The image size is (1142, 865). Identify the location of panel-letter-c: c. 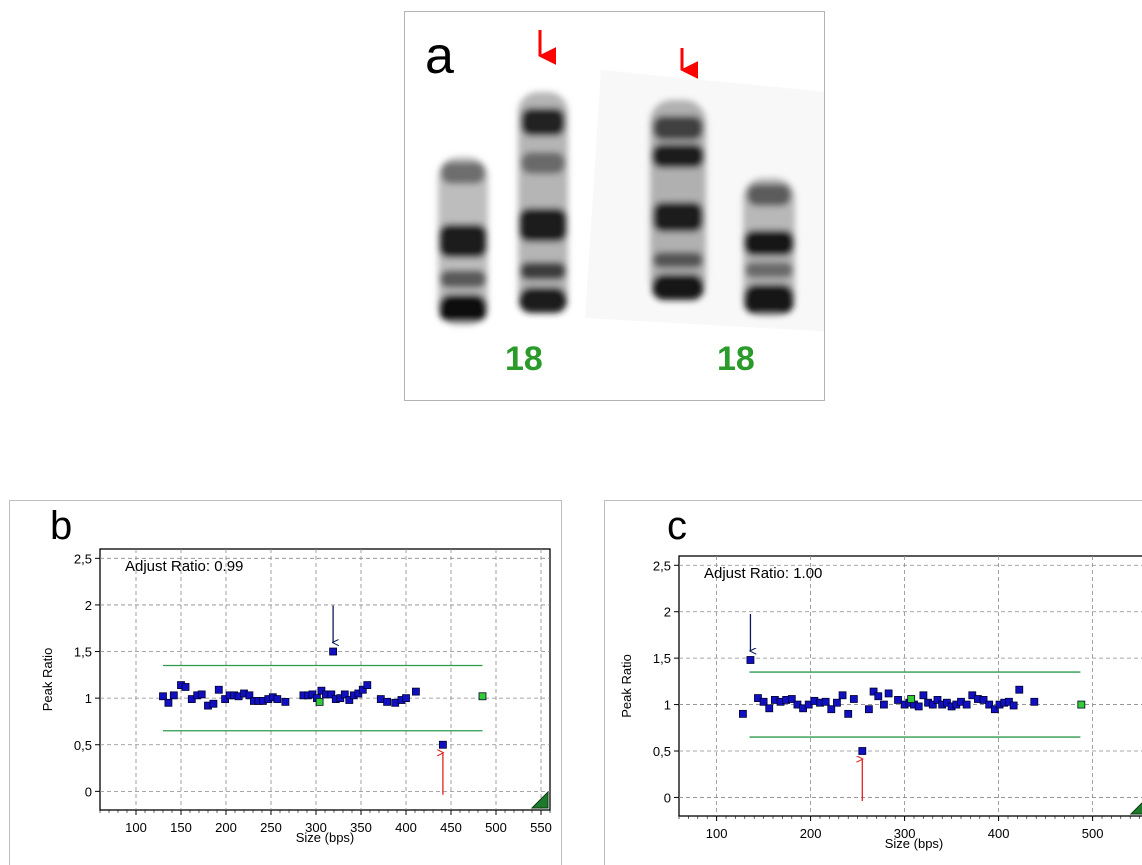
(677, 526).